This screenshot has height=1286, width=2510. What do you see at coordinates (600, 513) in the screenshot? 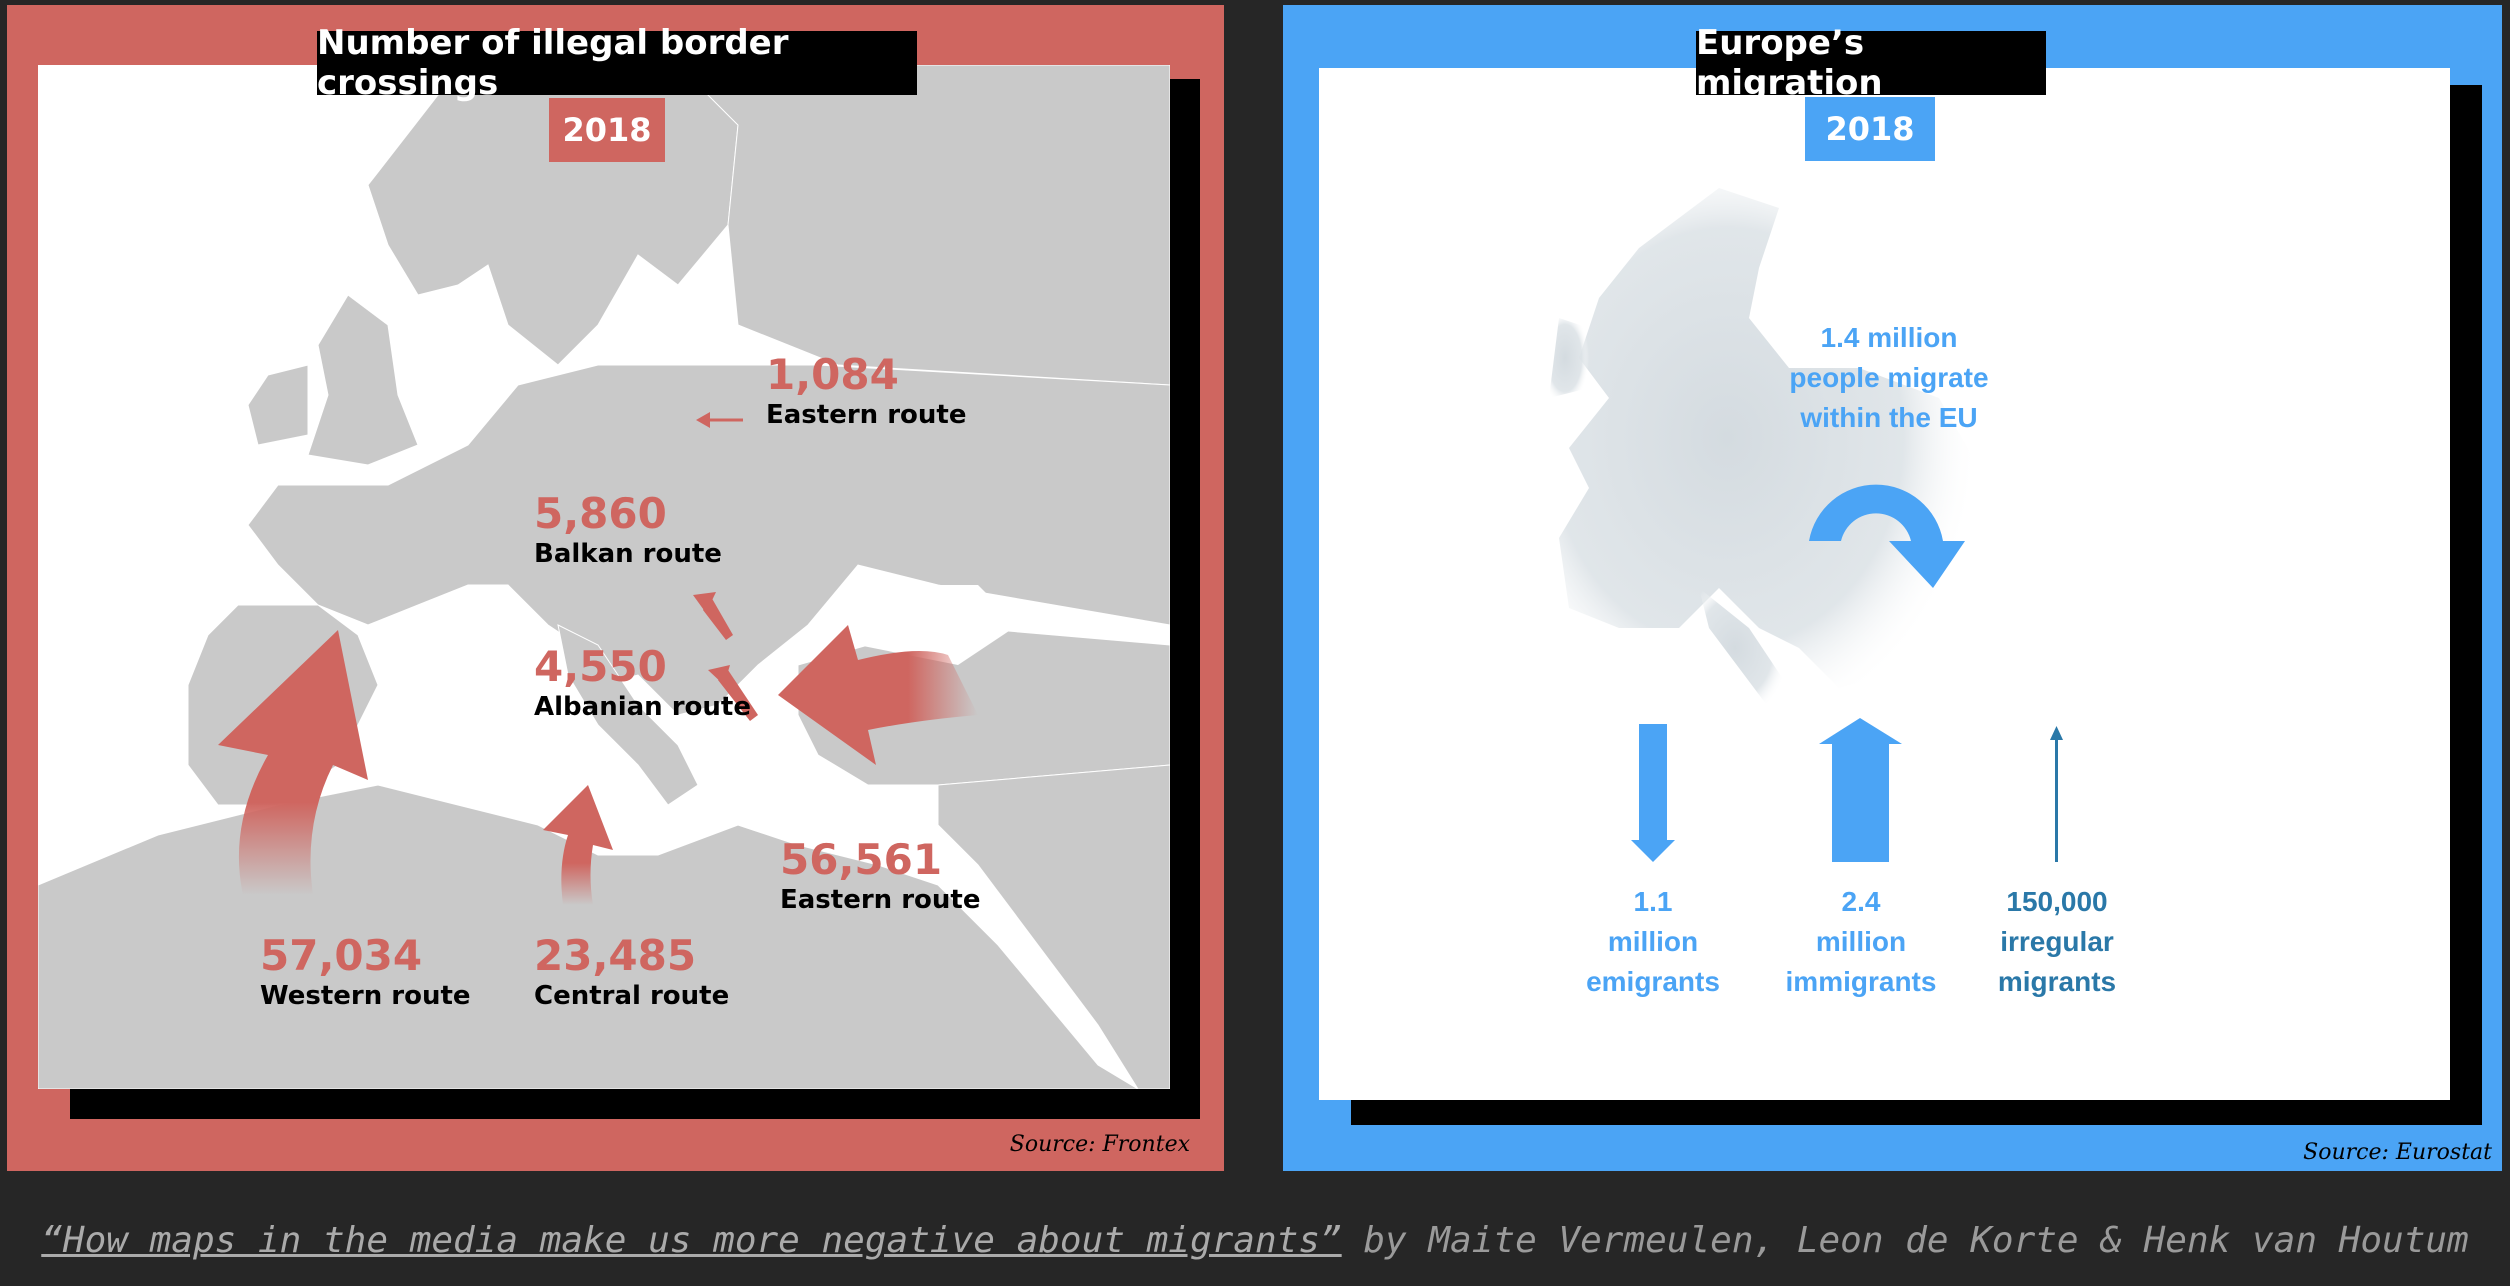
I see `balkan-route-value: 5,860` at bounding box center [600, 513].